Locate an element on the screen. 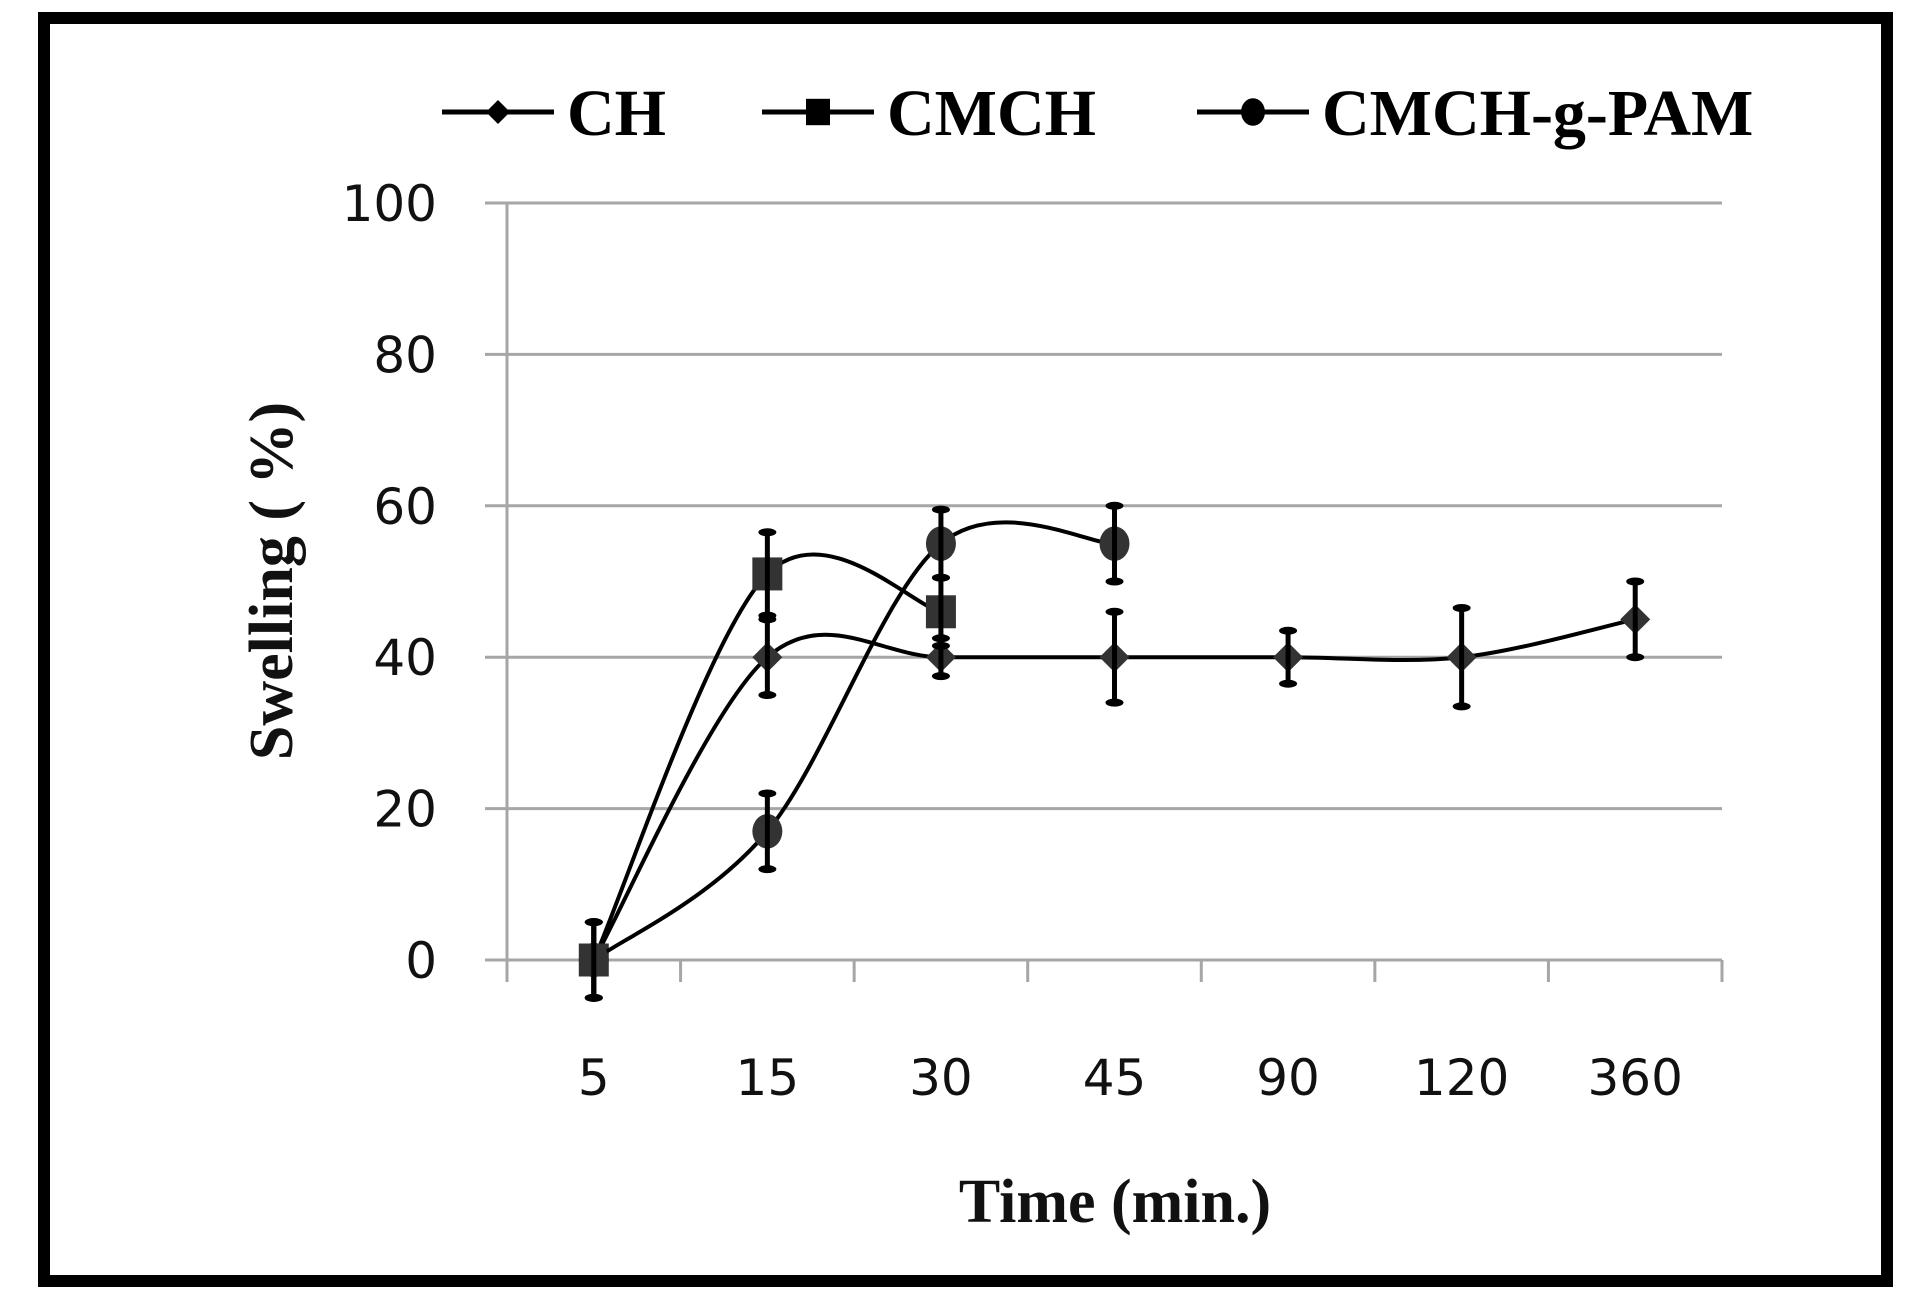 The width and height of the screenshot is (1920, 1308). x-tick-label: 30 is located at coordinates (941, 1078).